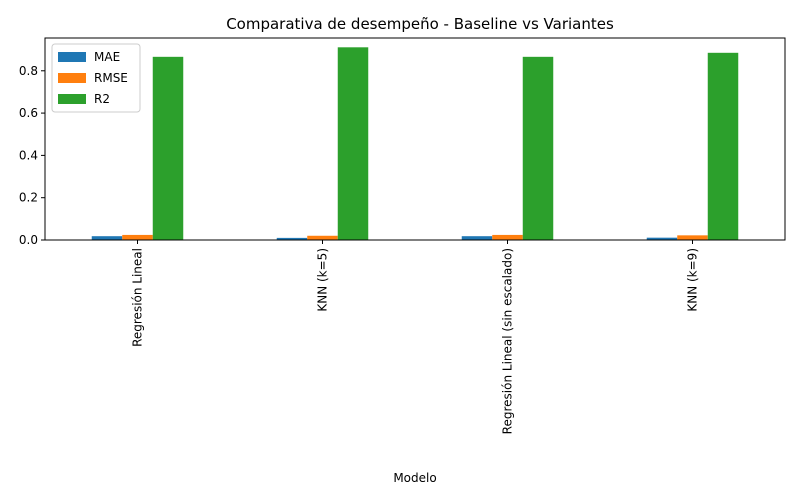 This screenshot has width=800, height=504. What do you see at coordinates (72, 78) in the screenshot?
I see `legend-swatch-rmse` at bounding box center [72, 78].